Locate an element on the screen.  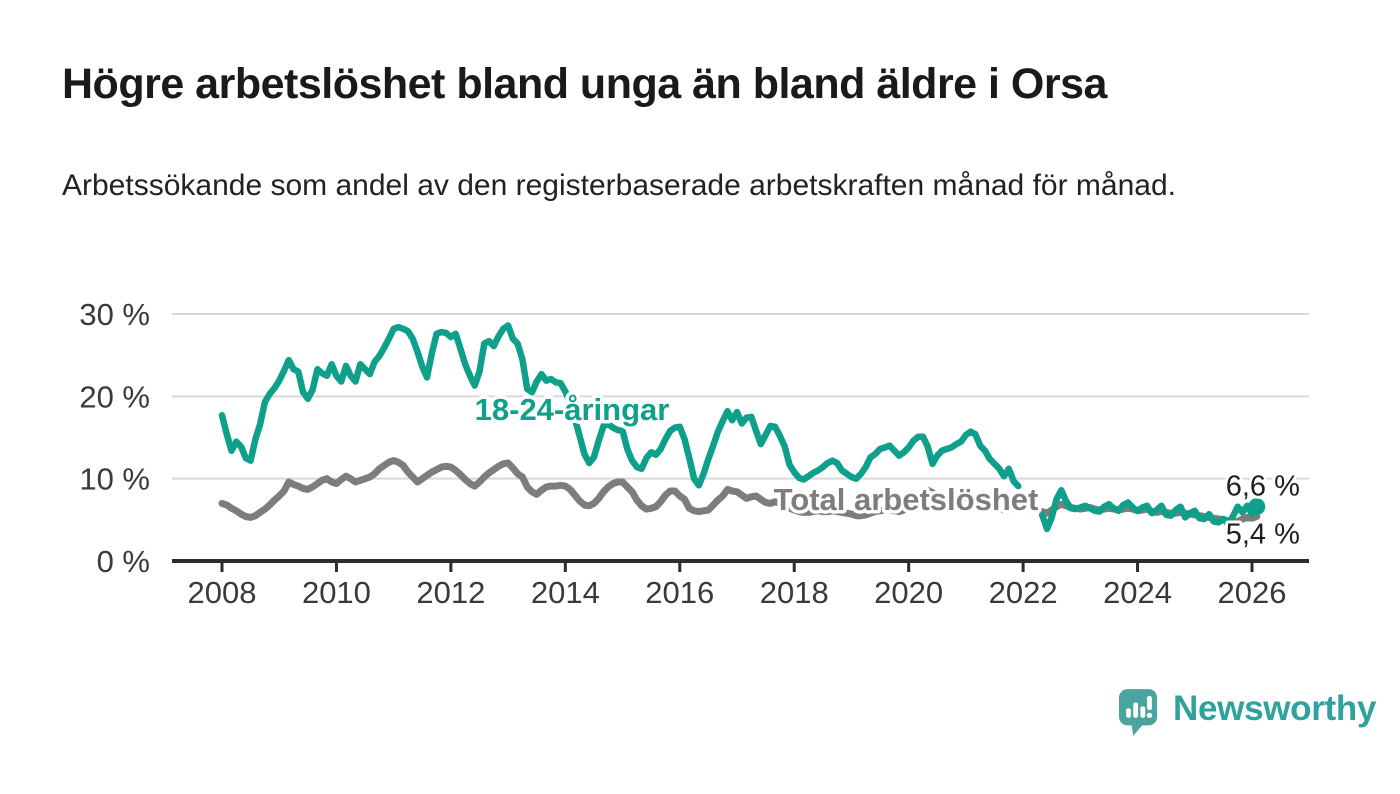
x-tick-label: 2014 is located at coordinates (565, 592).